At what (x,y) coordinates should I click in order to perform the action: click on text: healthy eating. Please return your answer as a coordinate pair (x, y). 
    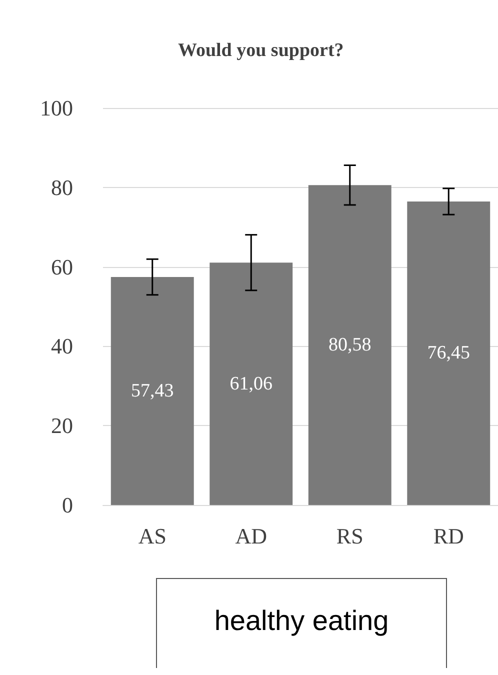
    Looking at the image, I should click on (301, 620).